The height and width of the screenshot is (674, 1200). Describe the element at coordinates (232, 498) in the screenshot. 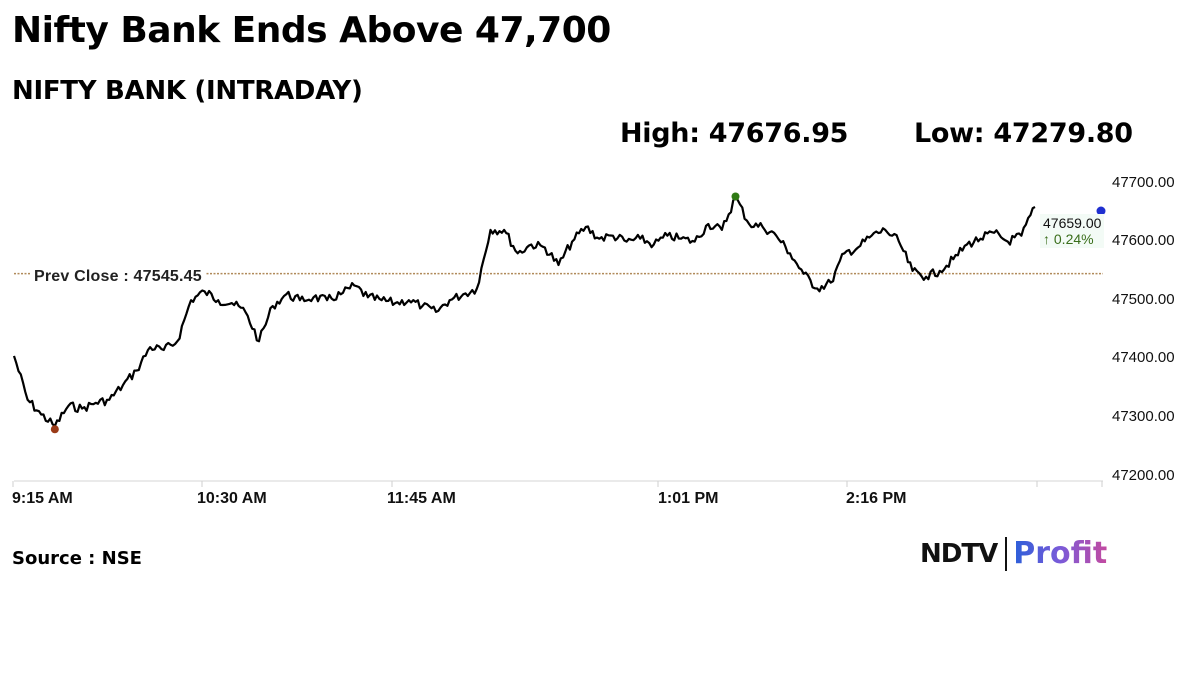

I see `x-tick-label: 10:30 AM` at that location.